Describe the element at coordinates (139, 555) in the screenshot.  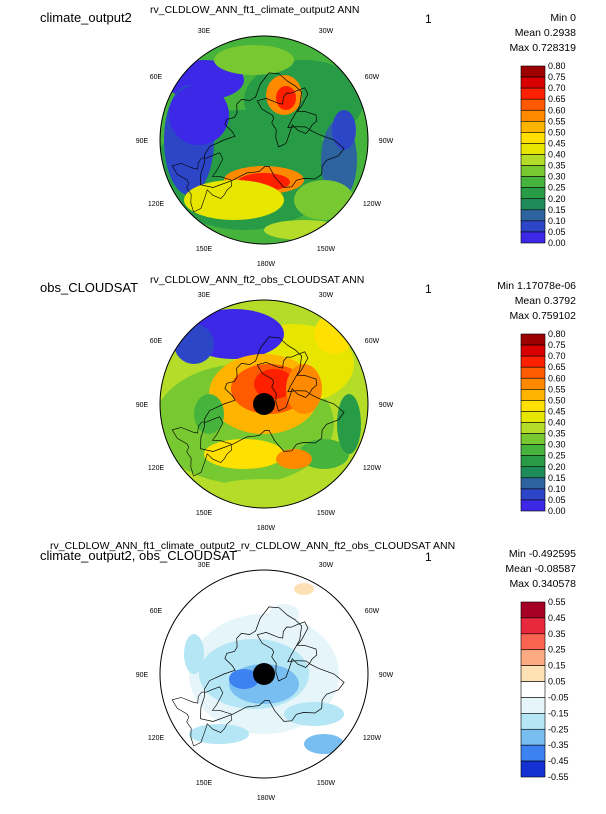
I see `case-name: climate_output2, obs_CLOUDSAT` at that location.